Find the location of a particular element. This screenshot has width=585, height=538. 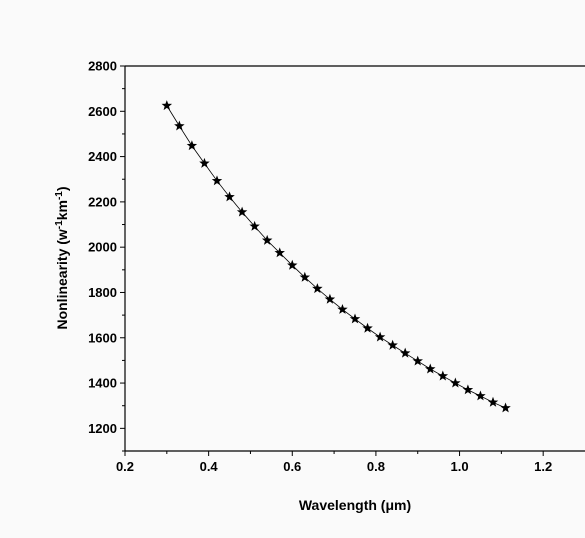

y-axis-title-mid: km is located at coordinates (62, 210).